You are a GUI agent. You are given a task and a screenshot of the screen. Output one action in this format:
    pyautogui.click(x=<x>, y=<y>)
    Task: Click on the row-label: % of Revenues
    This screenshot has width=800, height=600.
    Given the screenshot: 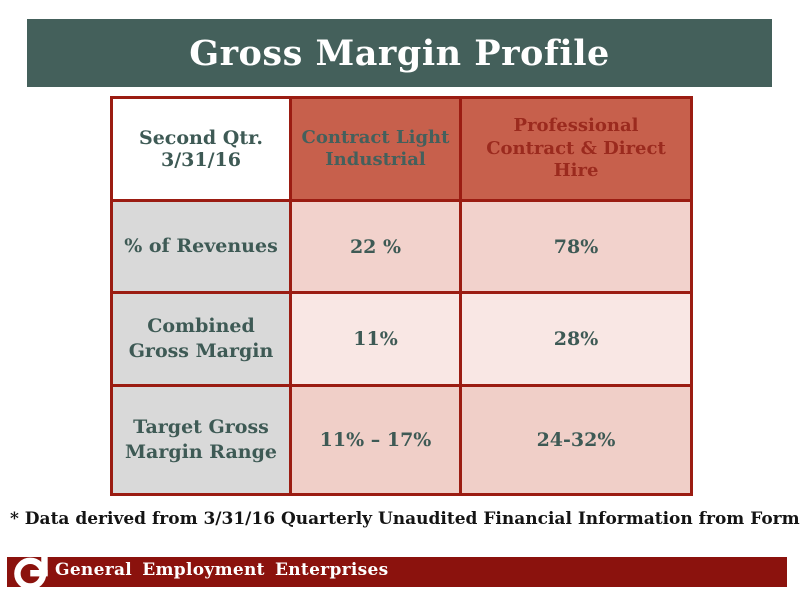 What is the action you would take?
    pyautogui.click(x=201, y=246)
    